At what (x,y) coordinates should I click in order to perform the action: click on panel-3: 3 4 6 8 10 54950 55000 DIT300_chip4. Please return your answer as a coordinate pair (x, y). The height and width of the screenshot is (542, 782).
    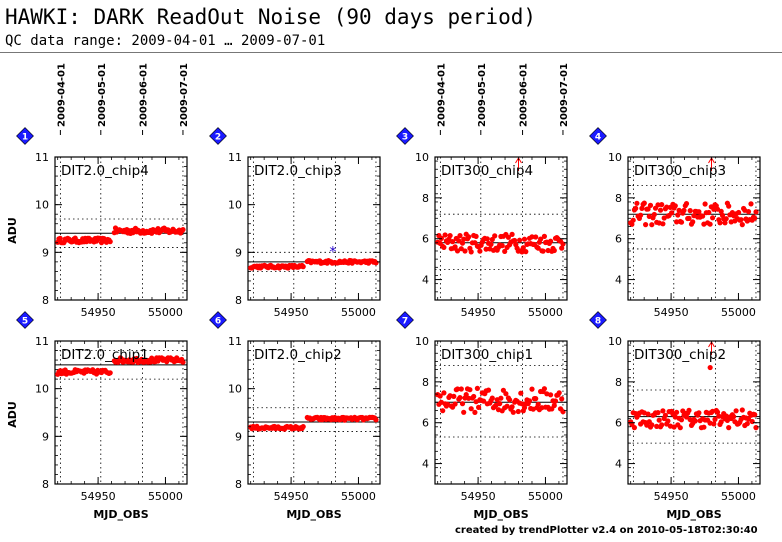
    Looking at the image, I should click on (482, 223).